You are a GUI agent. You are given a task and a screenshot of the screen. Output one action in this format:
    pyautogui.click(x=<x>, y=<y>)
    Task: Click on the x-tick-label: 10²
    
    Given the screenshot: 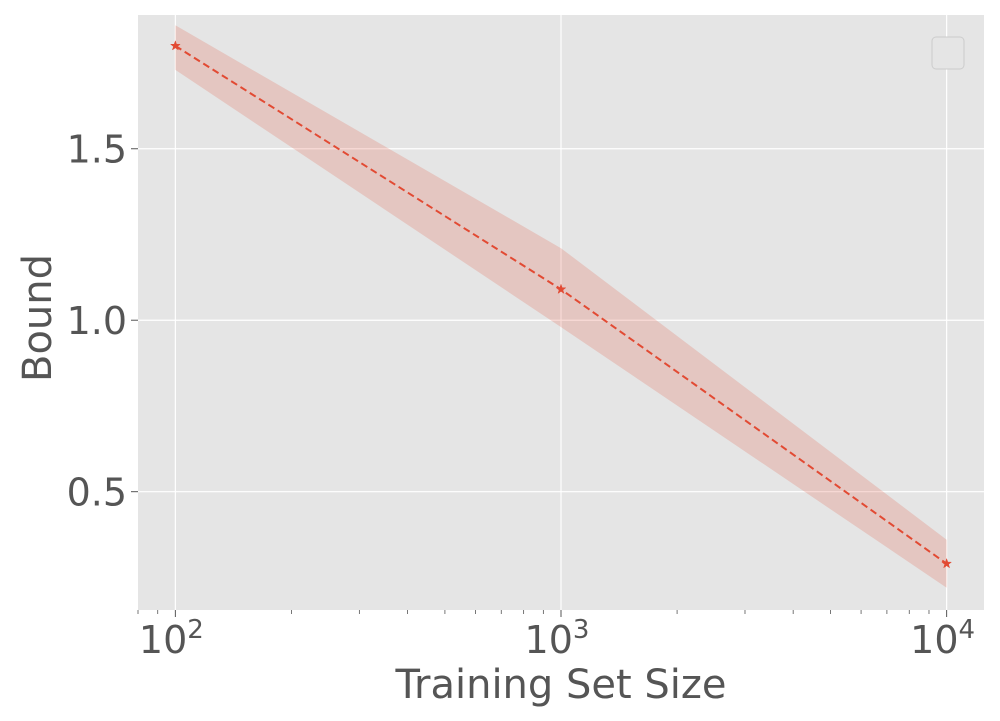 What is the action you would take?
    pyautogui.click(x=171, y=638)
    